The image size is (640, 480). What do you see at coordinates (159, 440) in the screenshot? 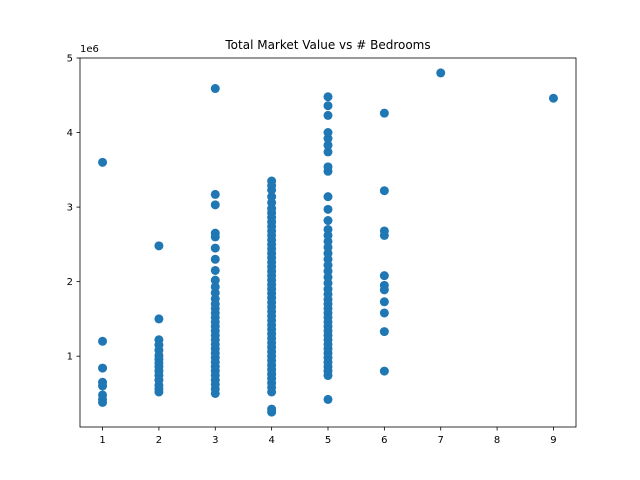
I see `x-tick-label: 2` at bounding box center [159, 440].